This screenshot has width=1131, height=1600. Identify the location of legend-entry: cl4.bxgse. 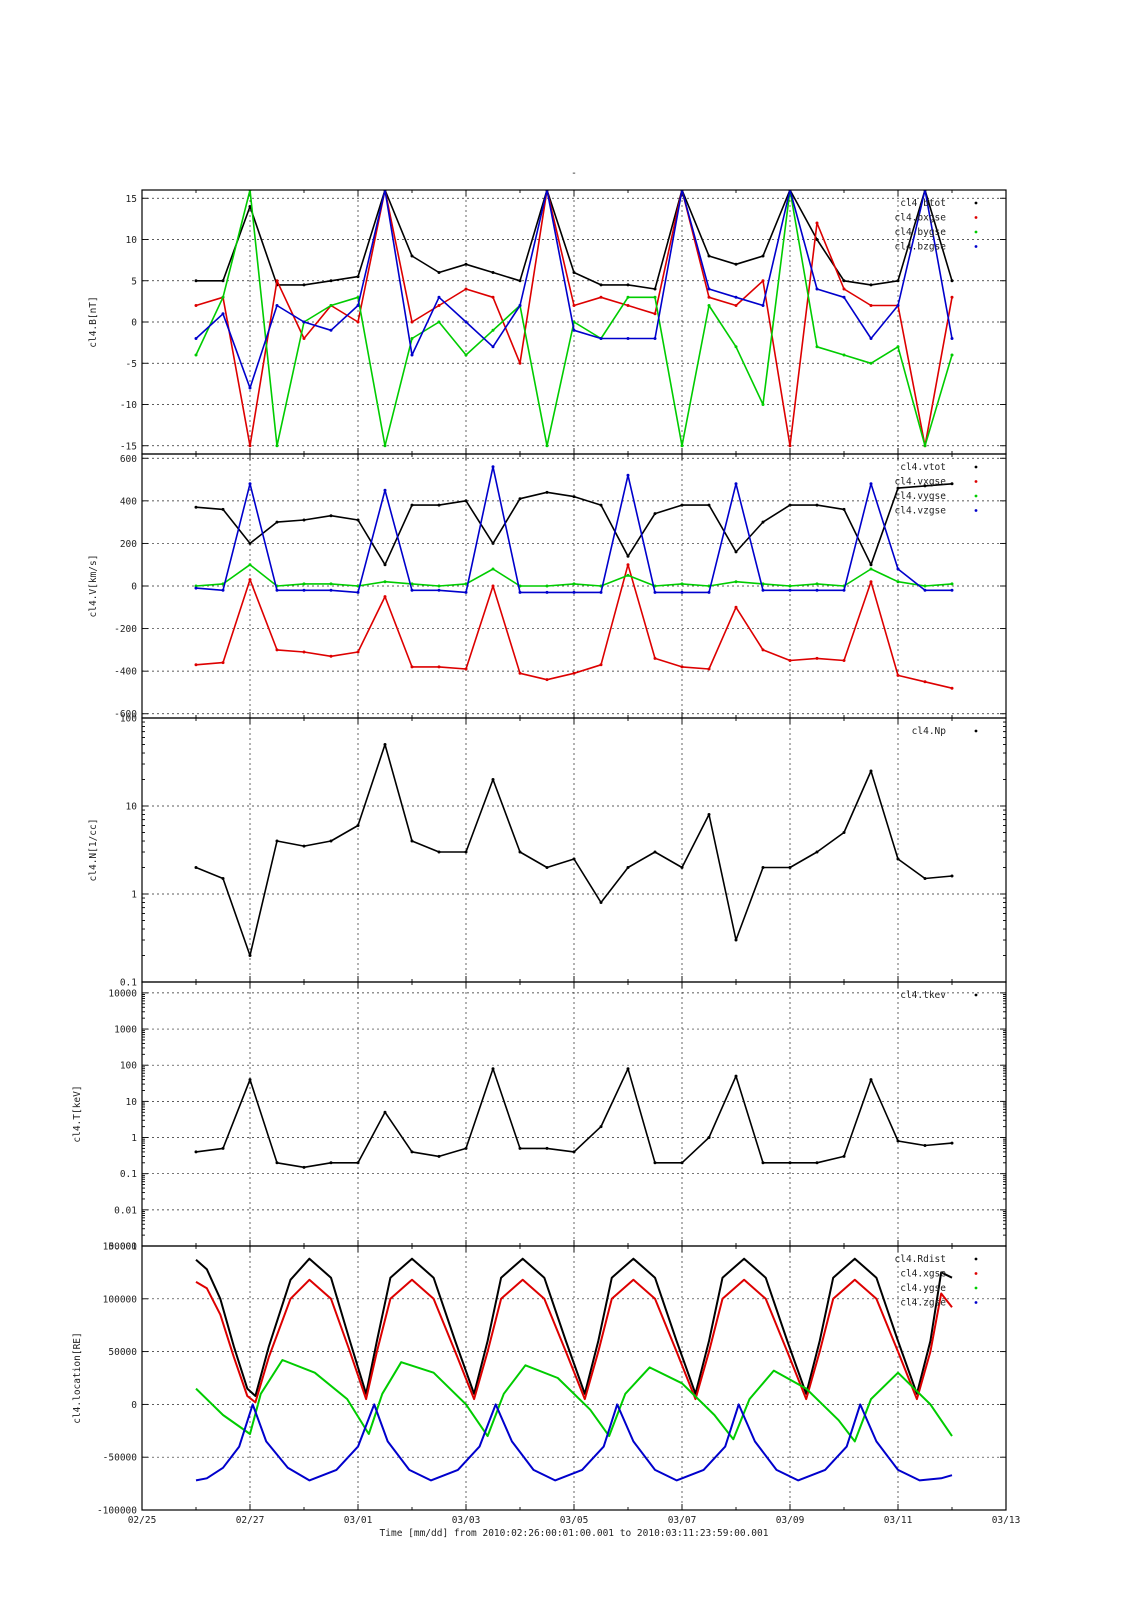
(921, 218).